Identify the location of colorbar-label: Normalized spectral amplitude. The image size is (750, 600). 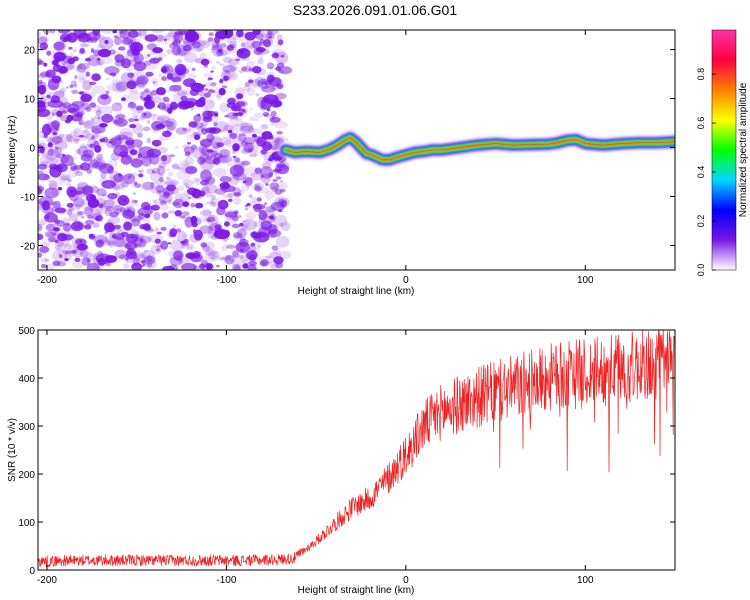
(743, 149).